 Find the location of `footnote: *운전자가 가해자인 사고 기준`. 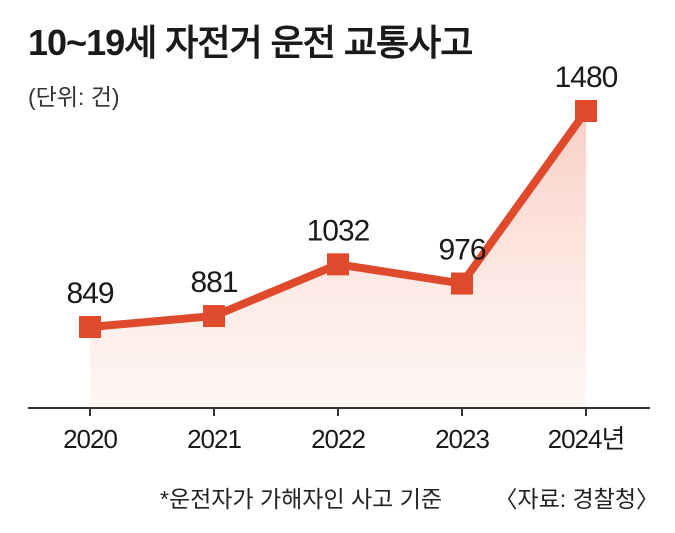

footnote: *운전자가 가해자인 사고 기준 is located at coordinates (301, 499).